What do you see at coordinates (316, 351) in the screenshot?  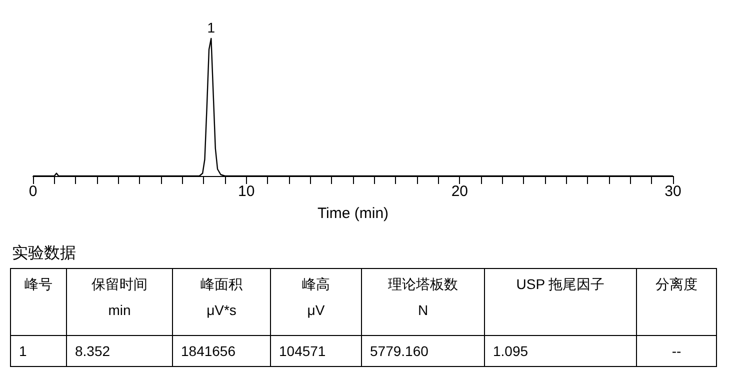 I see `text: 104571` at bounding box center [316, 351].